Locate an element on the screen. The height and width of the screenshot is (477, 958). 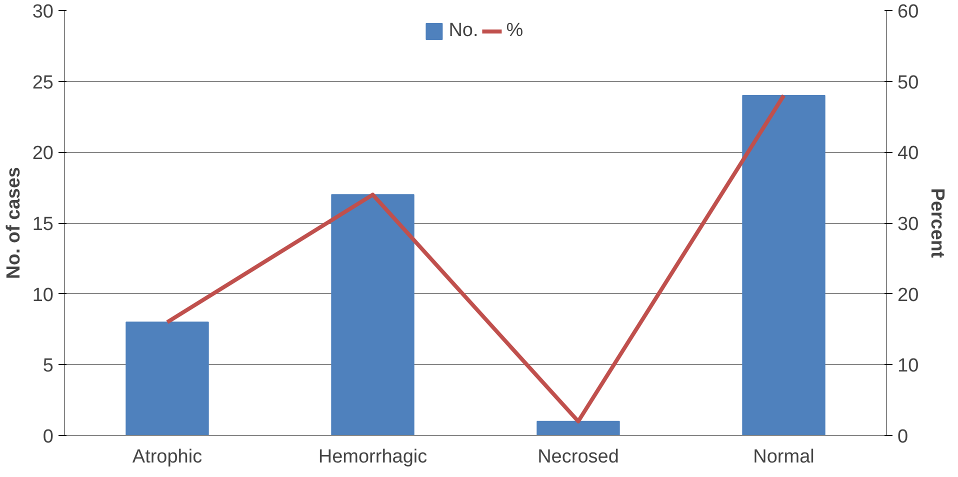
x-tick-label: Atrophic is located at coordinates (167, 457).